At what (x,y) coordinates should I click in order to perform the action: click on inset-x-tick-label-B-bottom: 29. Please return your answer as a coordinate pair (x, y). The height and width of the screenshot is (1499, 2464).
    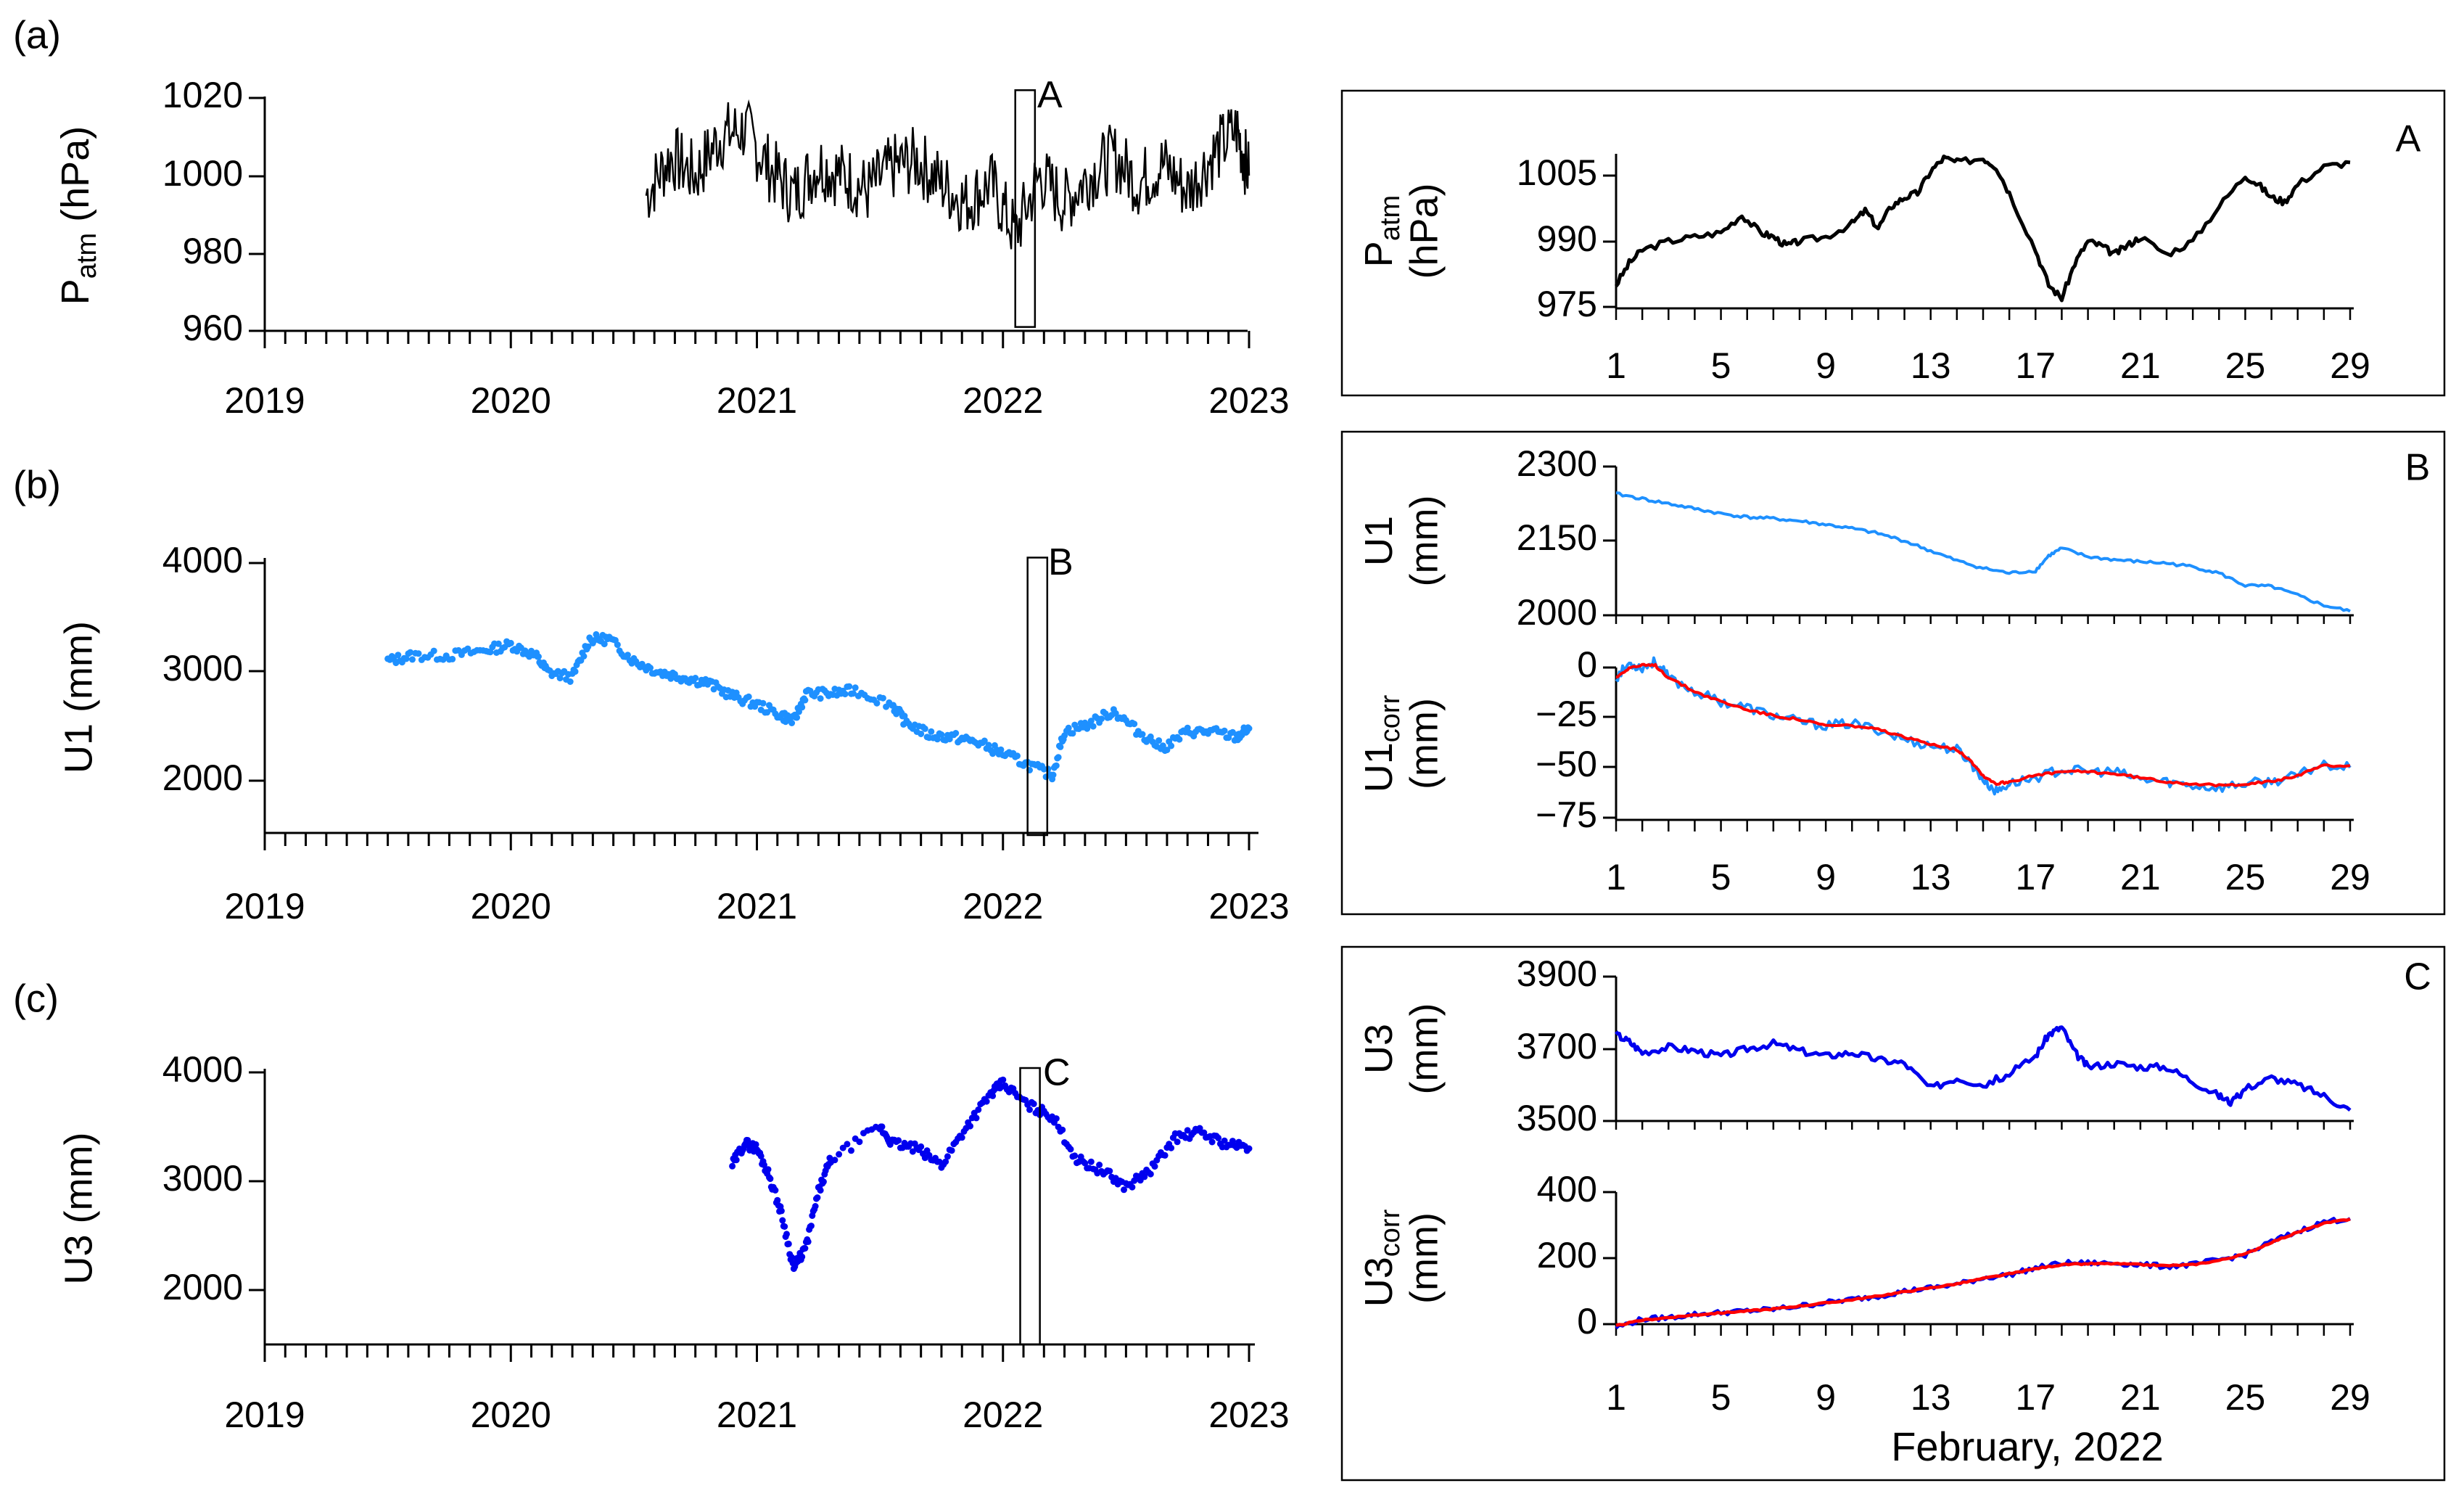
    Looking at the image, I should click on (2350, 878).